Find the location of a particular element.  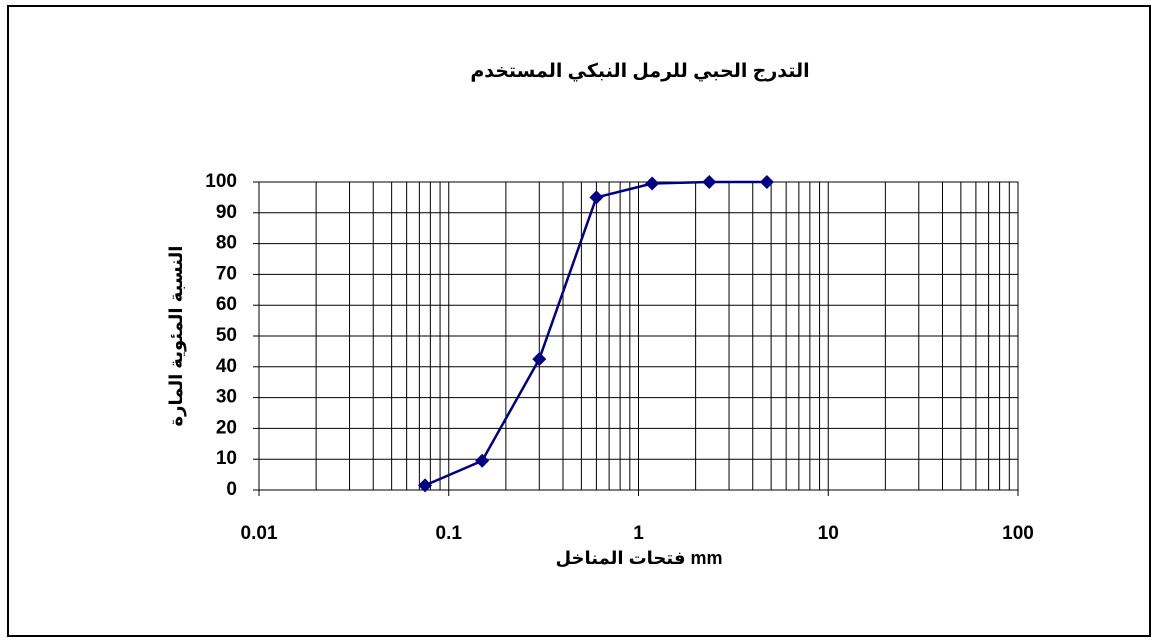

chart-title: التدرج الحبي للرمل النبكي المستخدم is located at coordinates (639, 71).